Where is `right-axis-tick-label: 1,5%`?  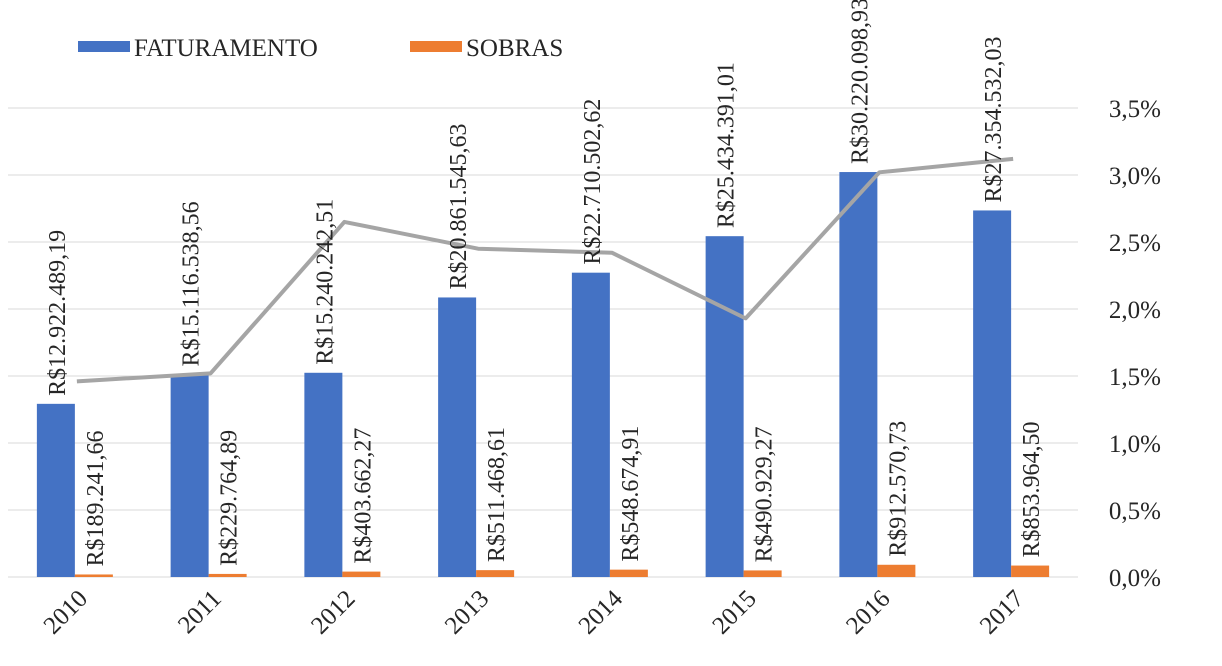 right-axis-tick-label: 1,5% is located at coordinates (1135, 377).